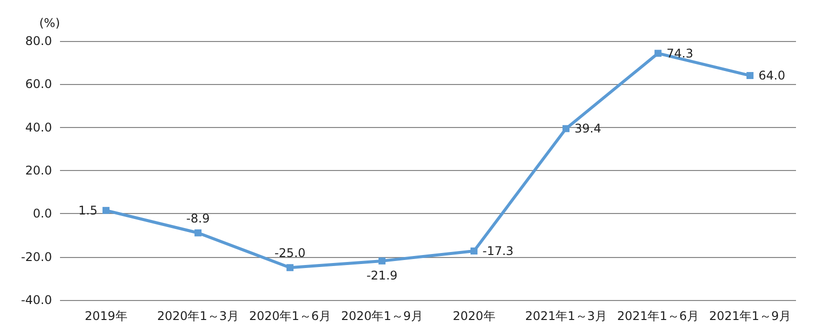 The height and width of the screenshot is (334, 824). Describe the element at coordinates (680, 53) in the screenshot. I see `data-label: 74.3` at that location.